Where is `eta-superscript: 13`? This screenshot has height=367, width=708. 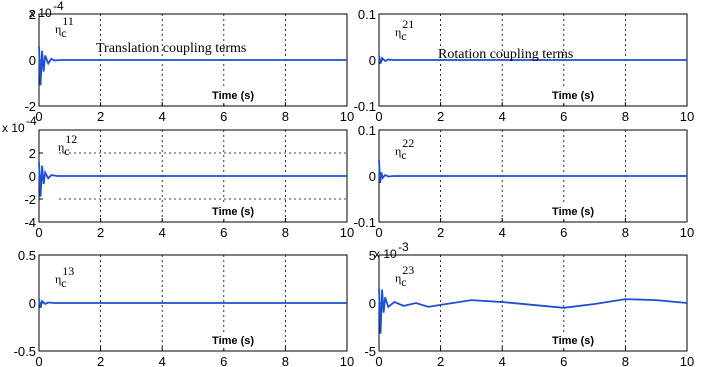
eta-superscript: 13 is located at coordinates (68, 271).